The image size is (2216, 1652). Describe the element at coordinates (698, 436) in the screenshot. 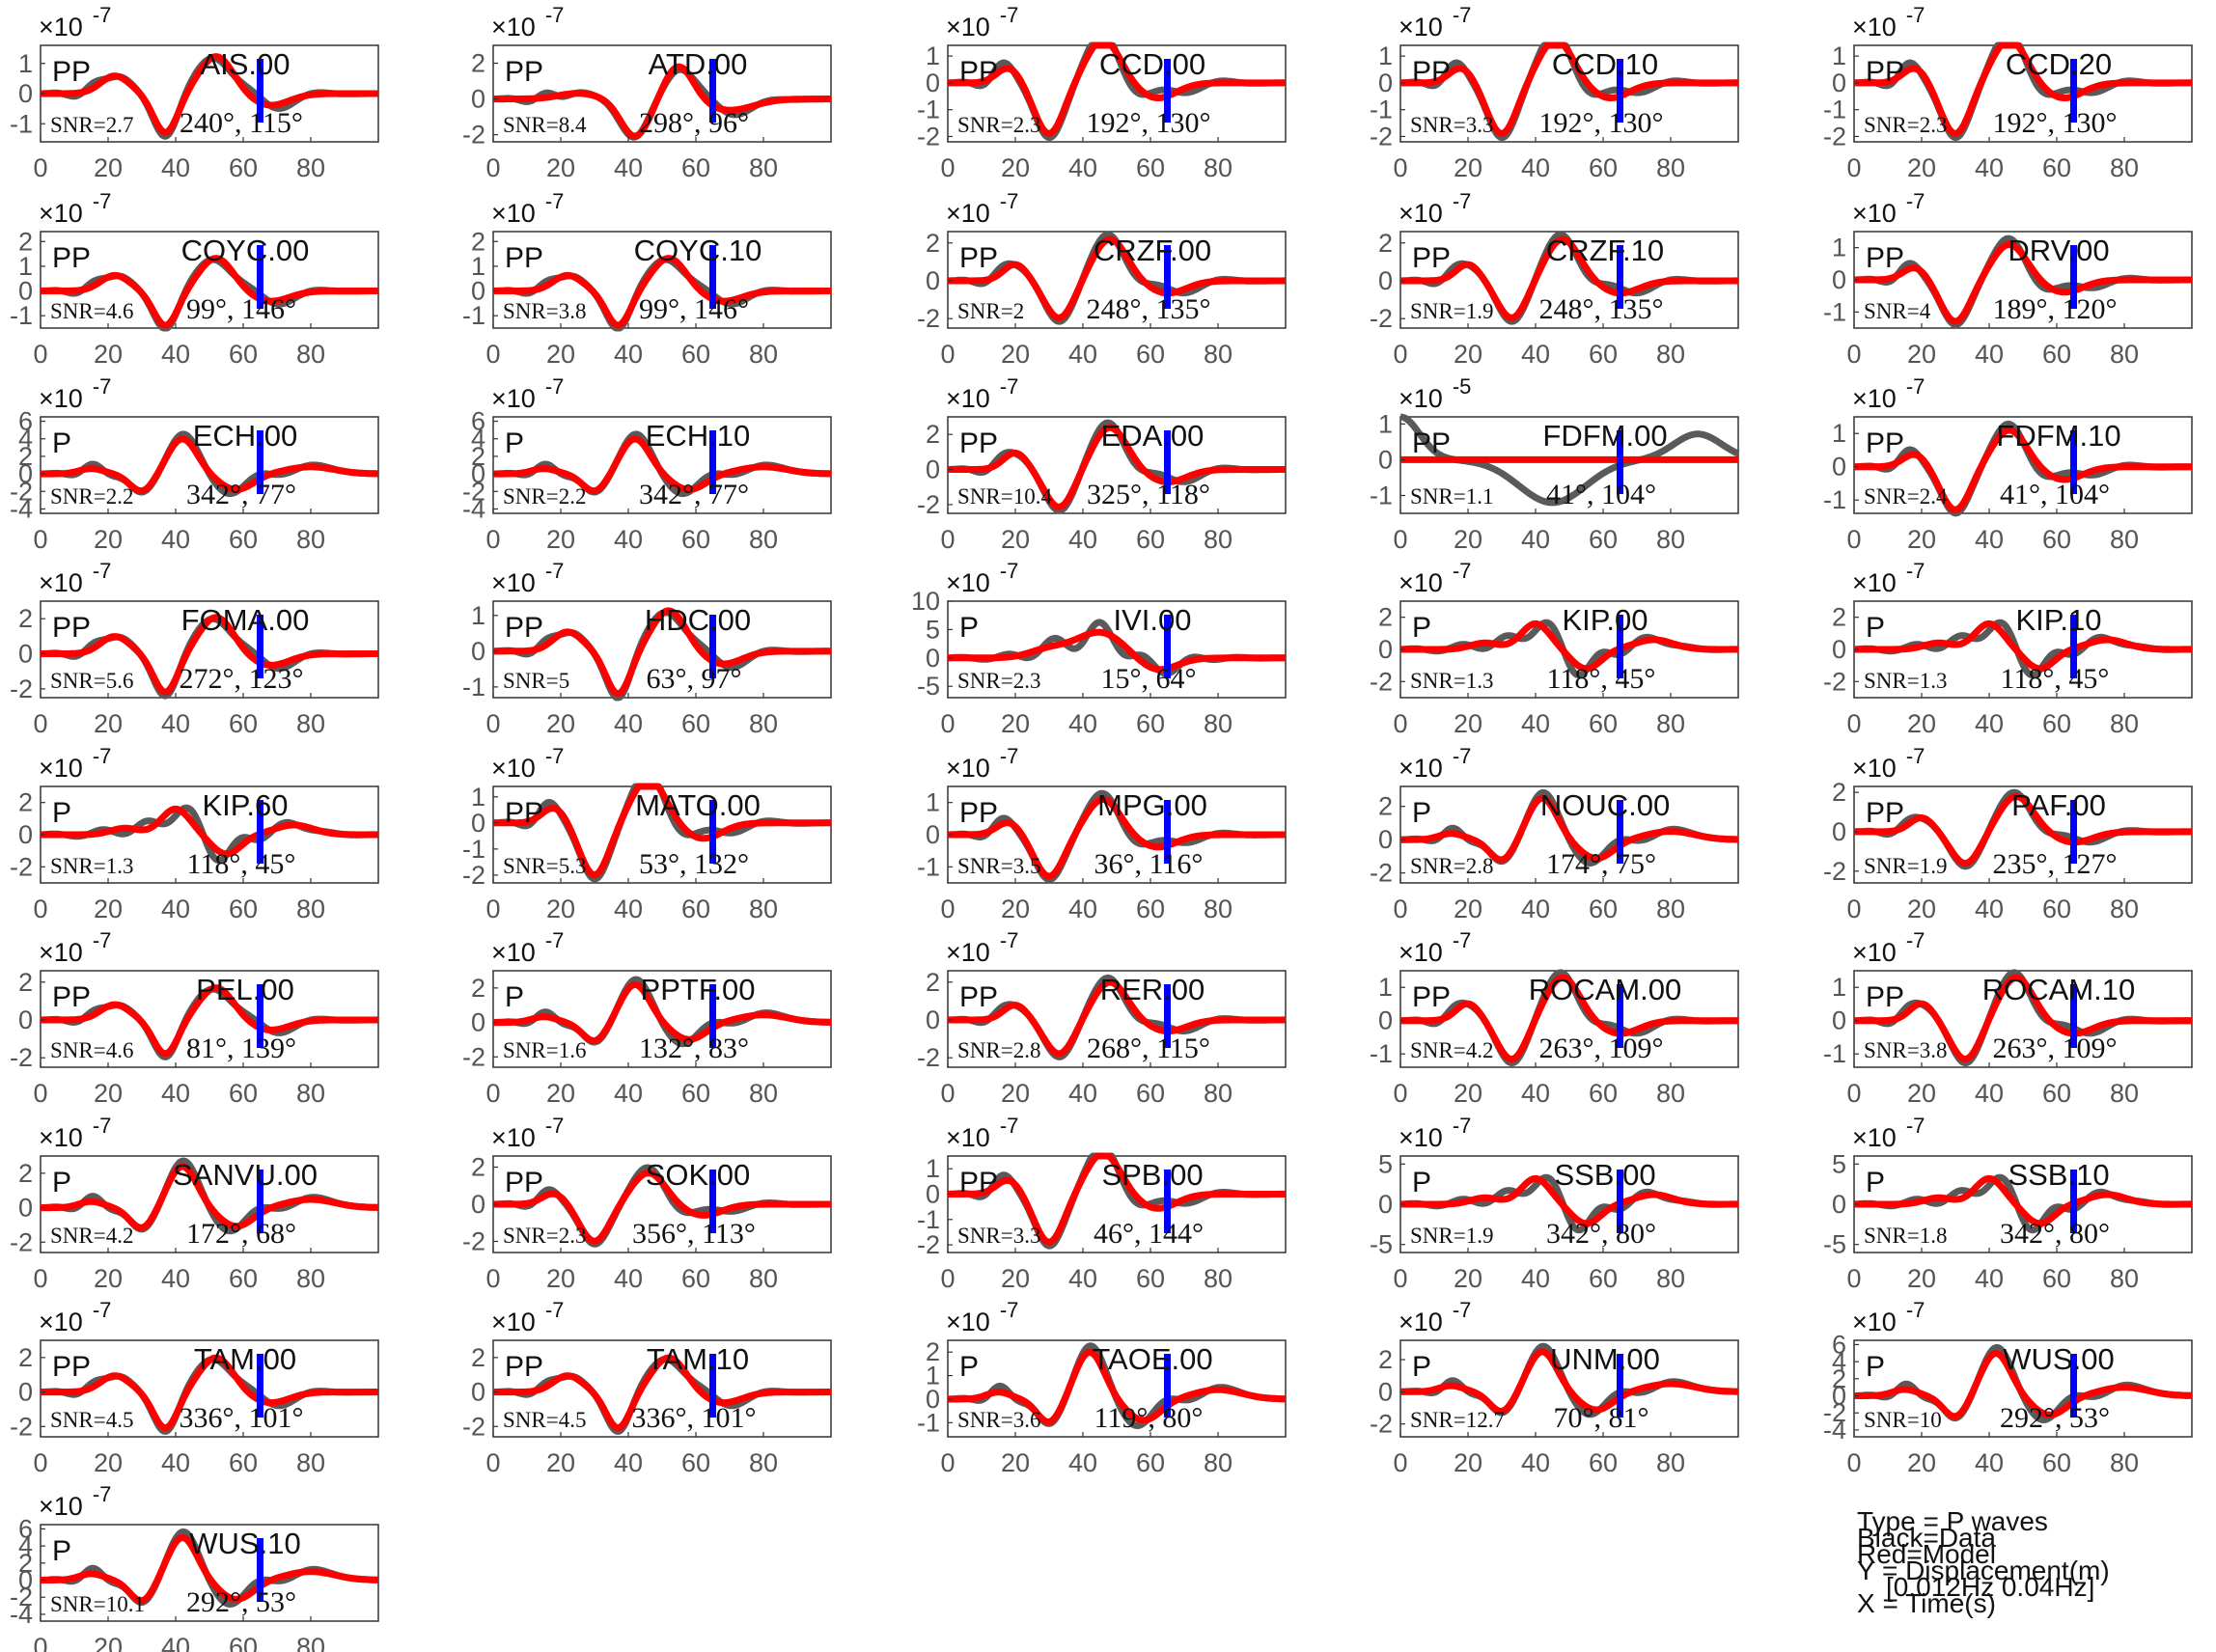

I see `station-label: ECH.10` at that location.